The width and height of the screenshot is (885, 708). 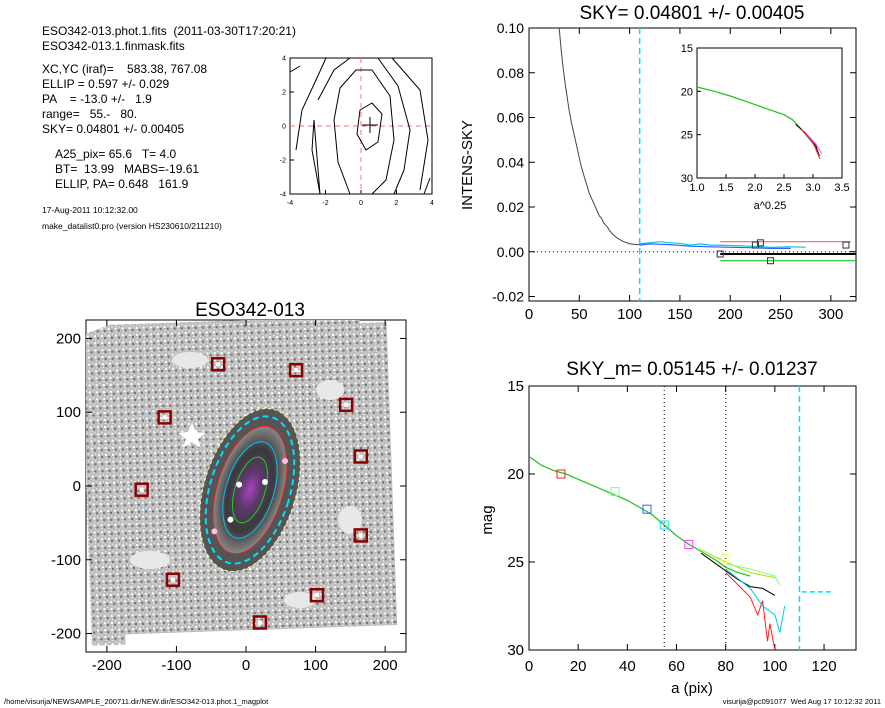 I want to click on mag-profile-curve, so click(x=640, y=516).